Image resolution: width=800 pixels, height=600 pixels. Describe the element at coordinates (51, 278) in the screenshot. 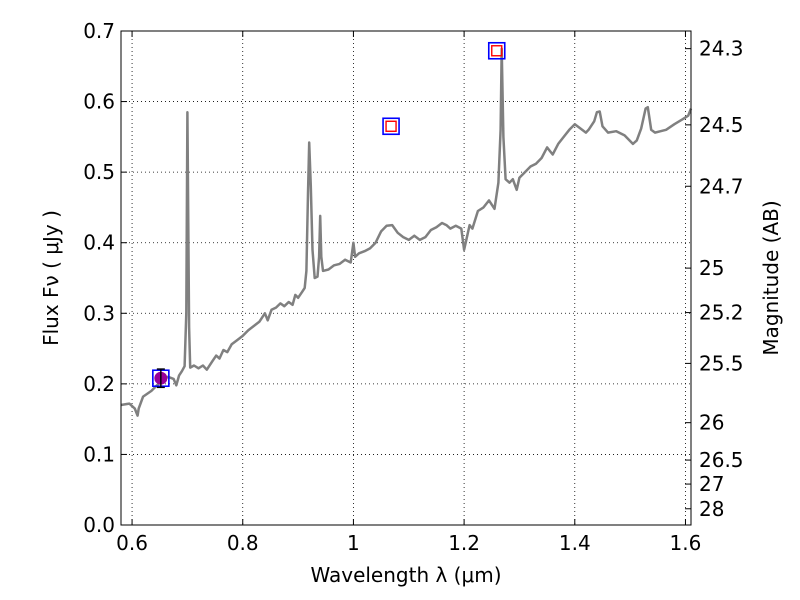

I see `y-axis-label: Flux Fν ( μJy )` at that location.